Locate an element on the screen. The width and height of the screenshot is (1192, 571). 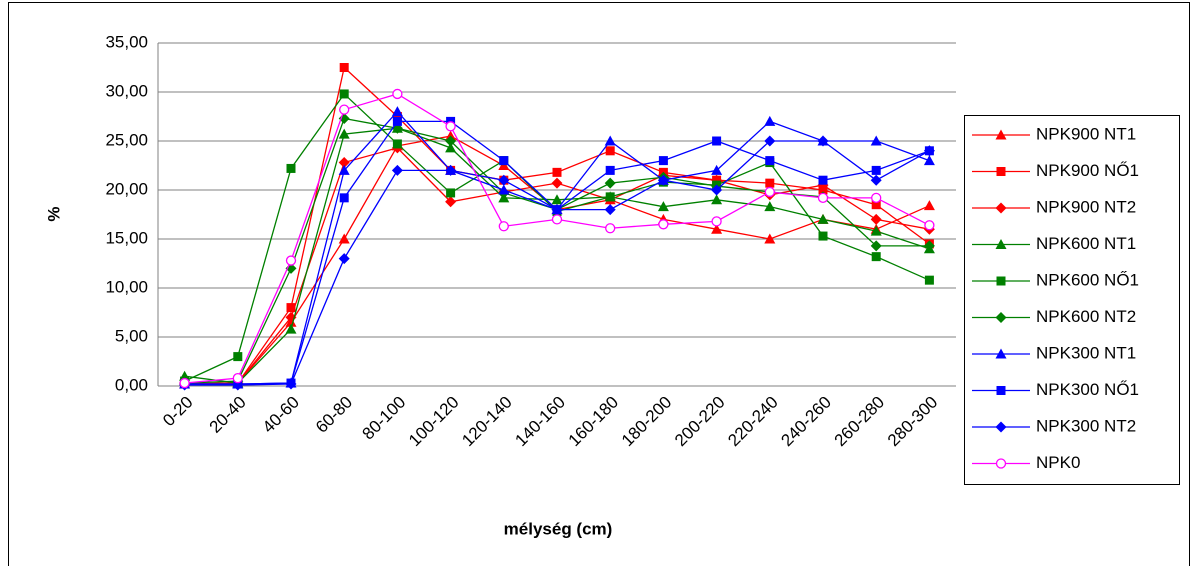
x-axis-label: mélység (cm) is located at coordinates (558, 528).